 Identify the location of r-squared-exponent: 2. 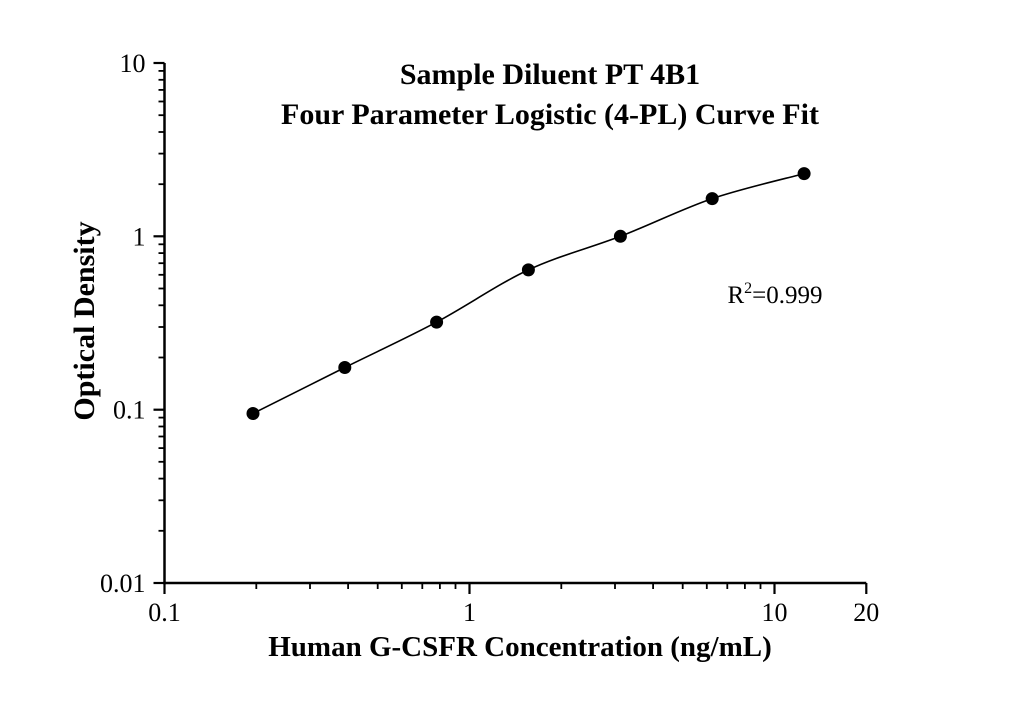
(748, 288).